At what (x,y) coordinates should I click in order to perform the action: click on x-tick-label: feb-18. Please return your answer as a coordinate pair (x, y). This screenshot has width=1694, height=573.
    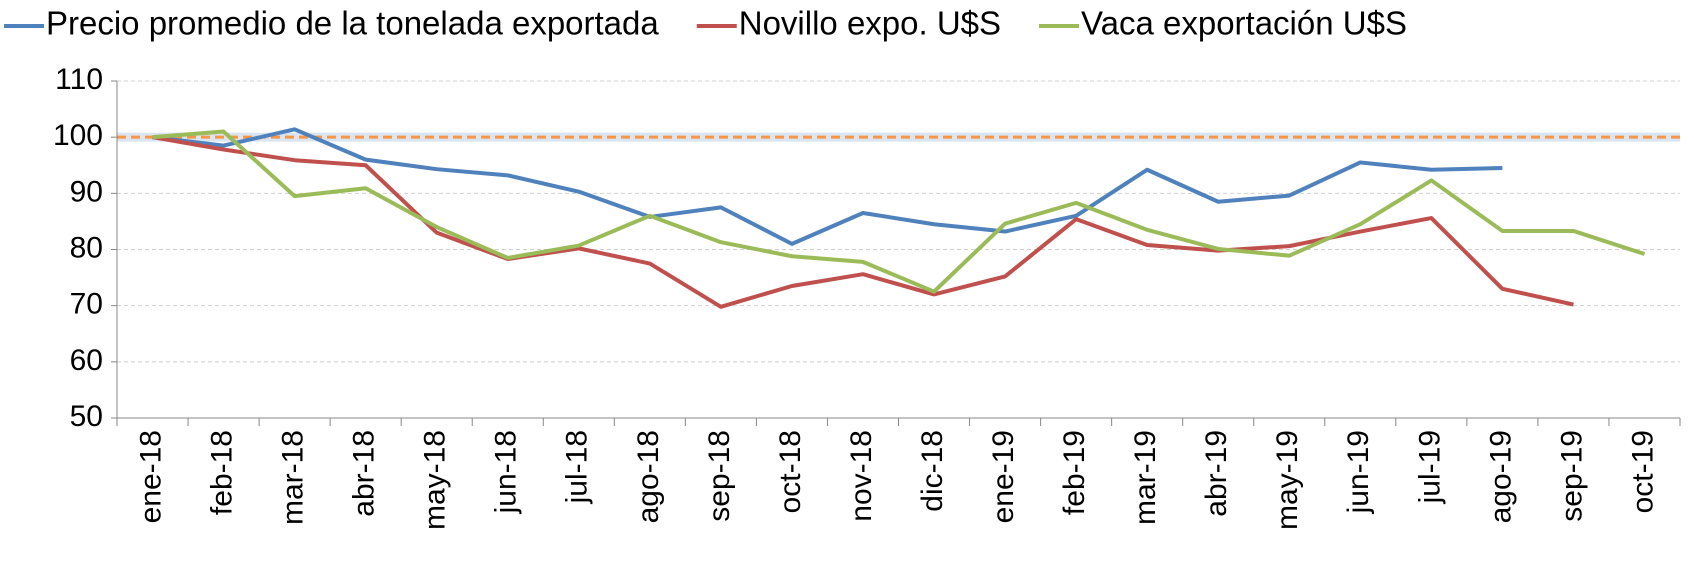
    Looking at the image, I should click on (221, 472).